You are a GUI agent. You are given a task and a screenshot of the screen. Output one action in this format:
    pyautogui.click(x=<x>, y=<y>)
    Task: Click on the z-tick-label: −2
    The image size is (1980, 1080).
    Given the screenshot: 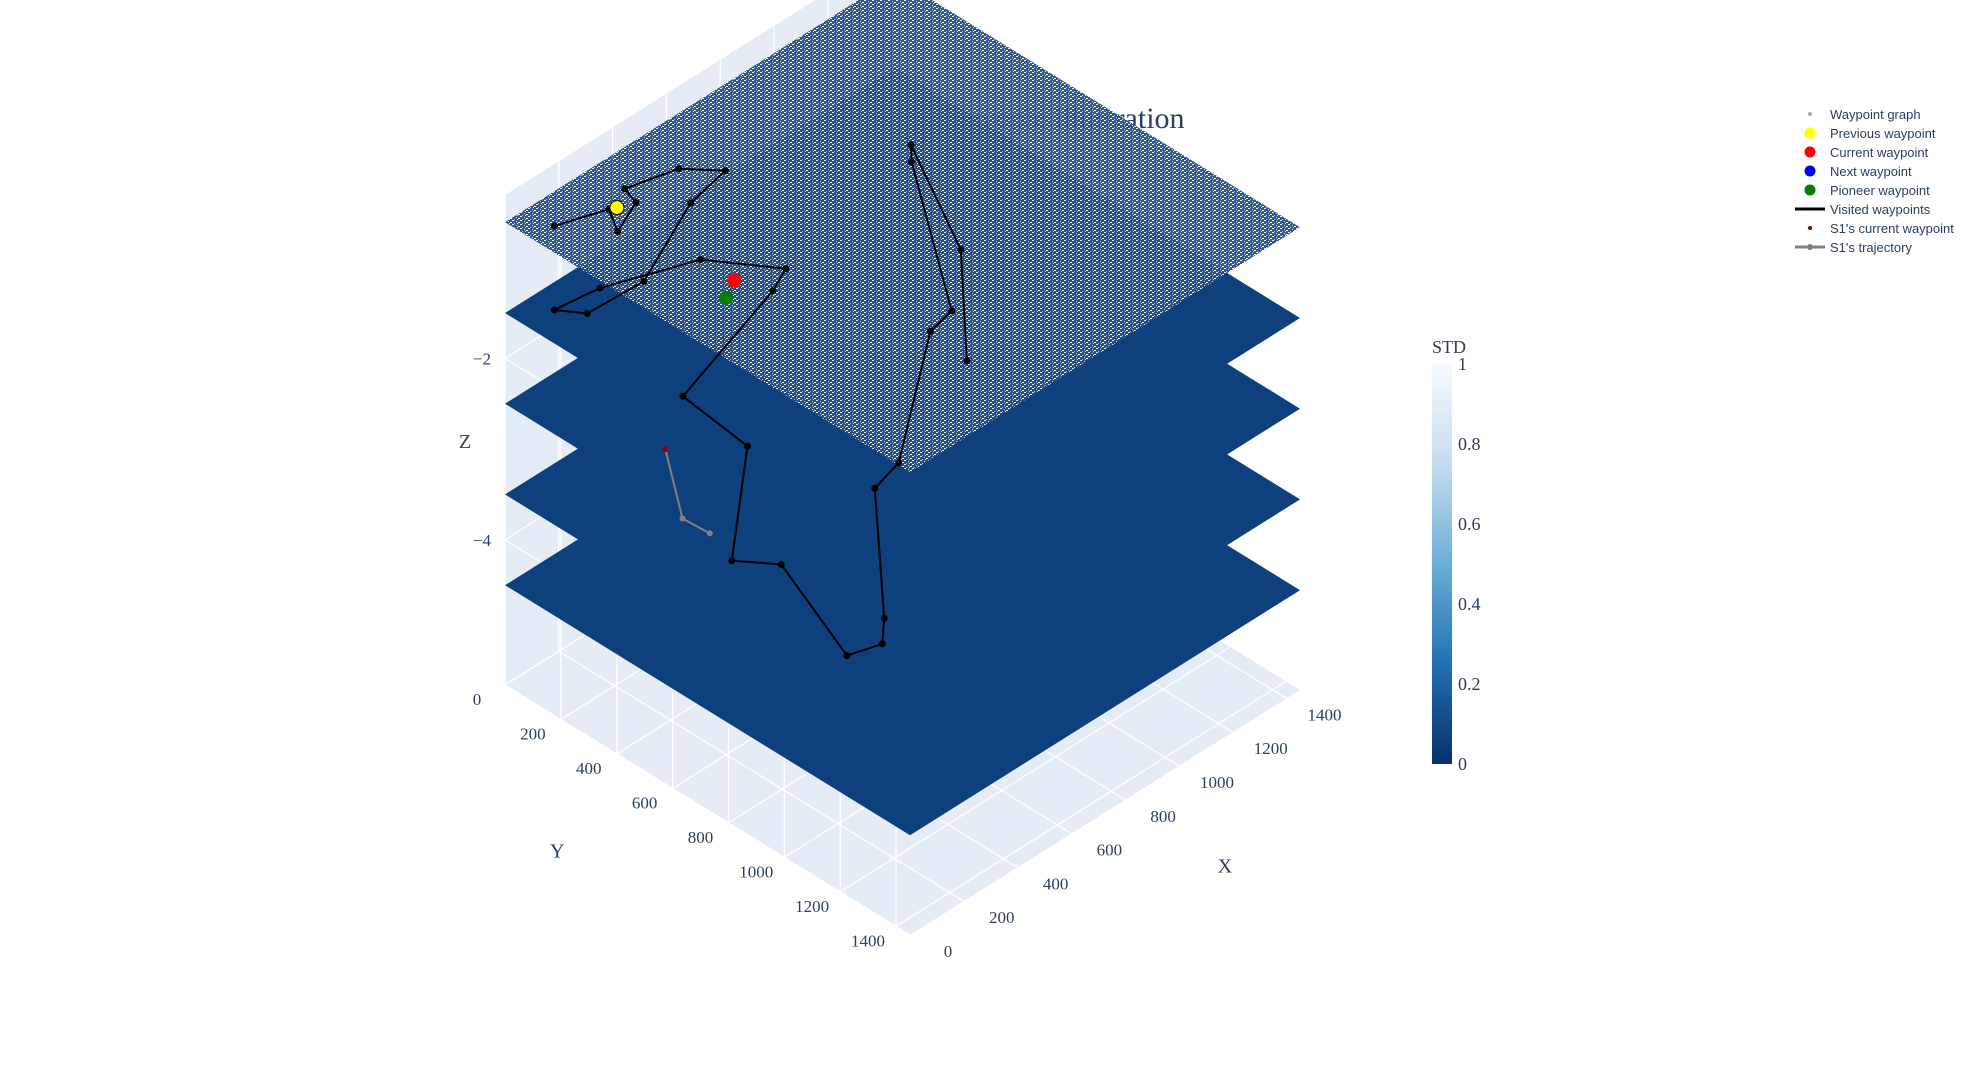 What is the action you would take?
    pyautogui.click(x=482, y=358)
    